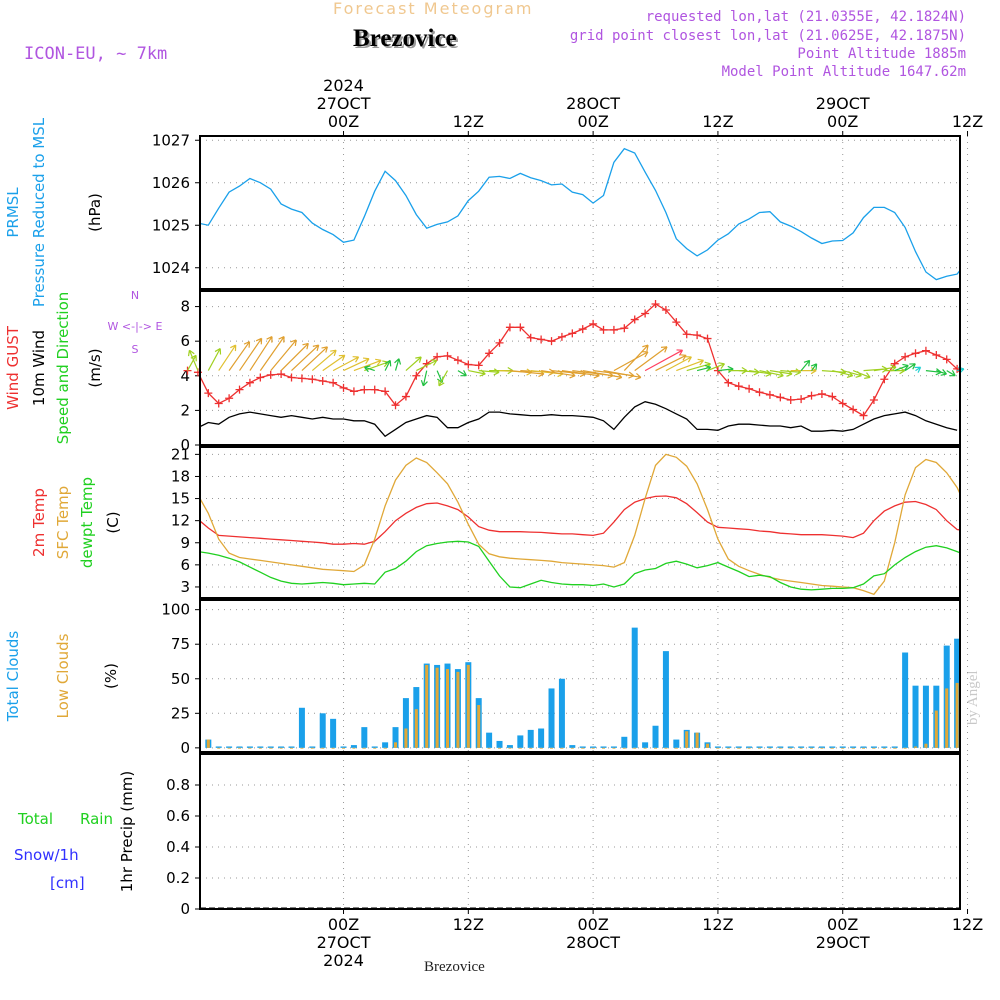 Image resolution: width=1000 pixels, height=1000 pixels. Describe the element at coordinates (343, 121) in the screenshot. I see `top-time-label: 00Z` at that location.